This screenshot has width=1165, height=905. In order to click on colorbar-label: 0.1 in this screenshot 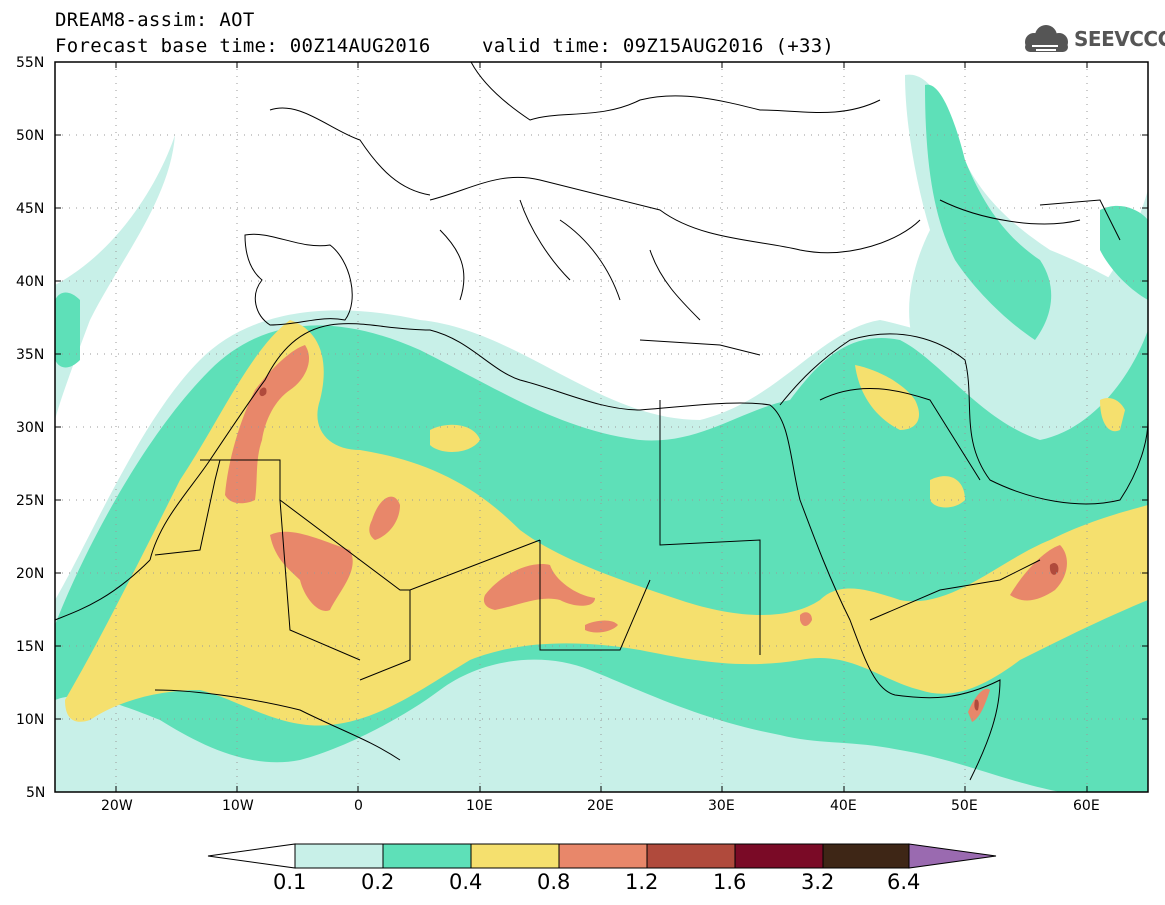, I will do `click(290, 882)`.